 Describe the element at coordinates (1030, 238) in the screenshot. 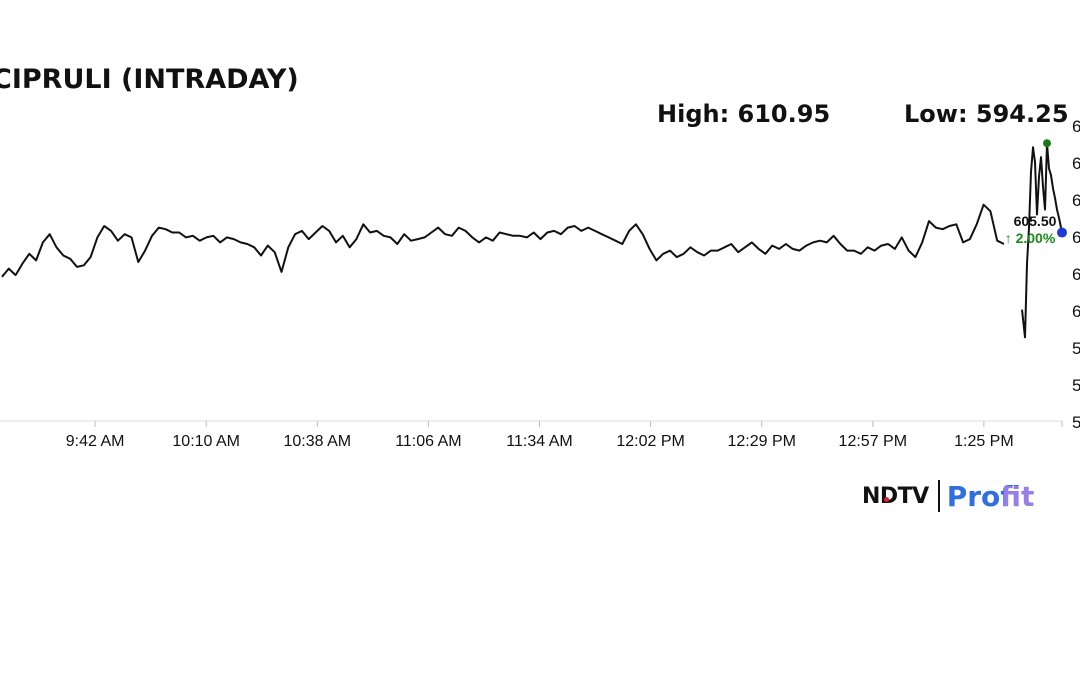

I see `change-percent-label: ↑ 2.00%` at that location.